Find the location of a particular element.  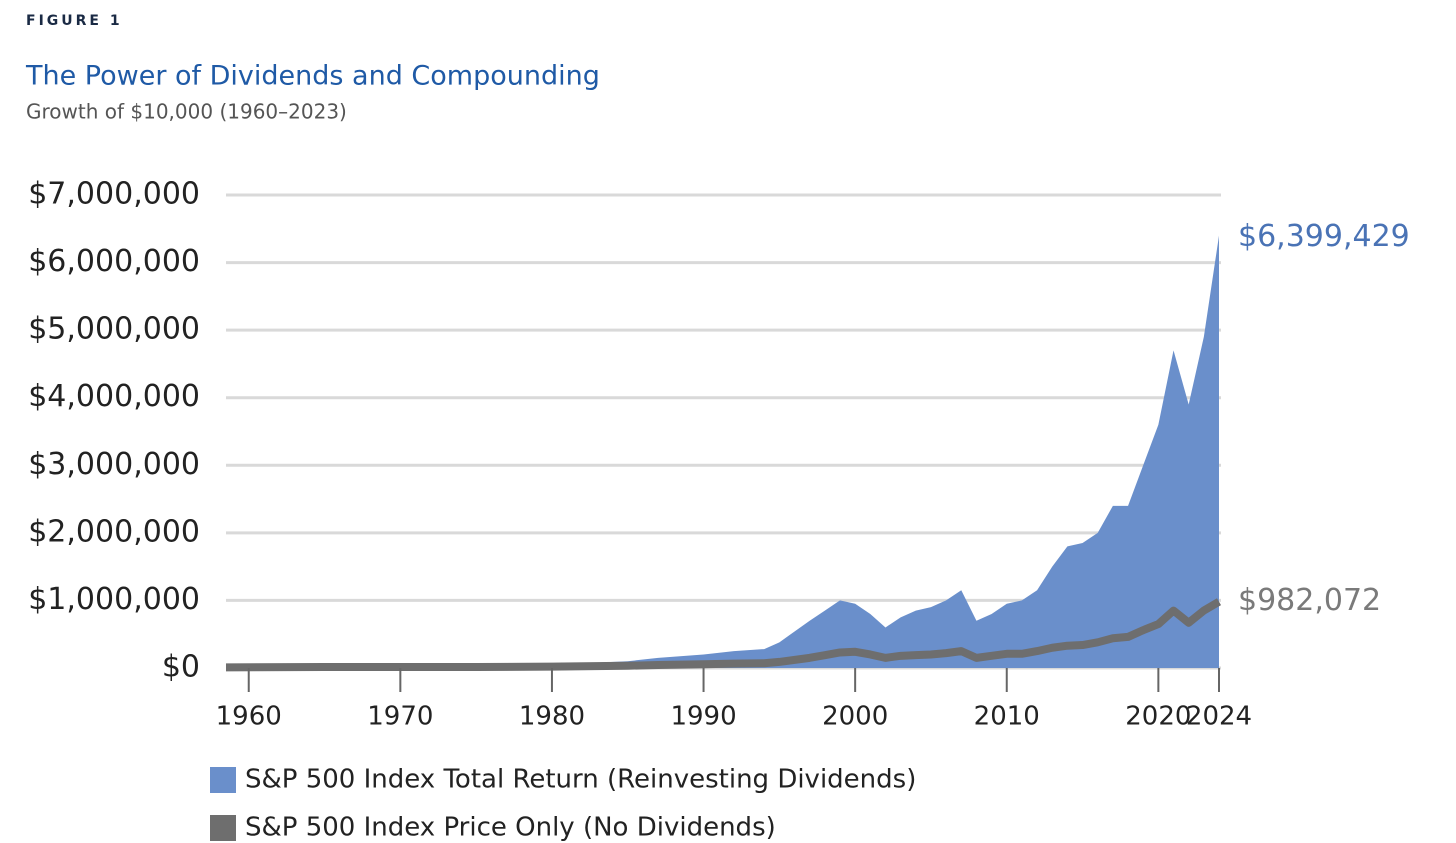

x-tick-label: 1960 is located at coordinates (249, 717).